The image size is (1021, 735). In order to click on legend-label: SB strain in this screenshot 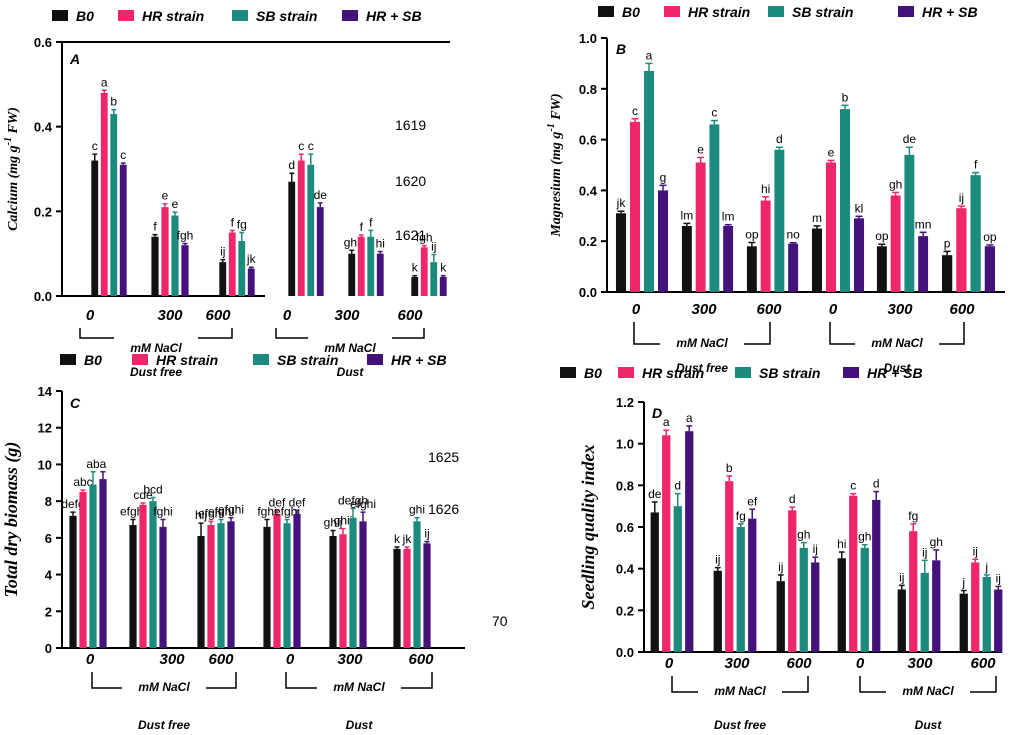, I will do `click(286, 16)`.